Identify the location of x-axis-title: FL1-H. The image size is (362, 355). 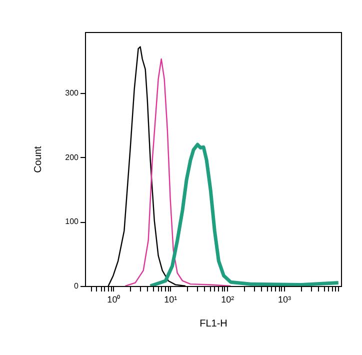
(214, 324).